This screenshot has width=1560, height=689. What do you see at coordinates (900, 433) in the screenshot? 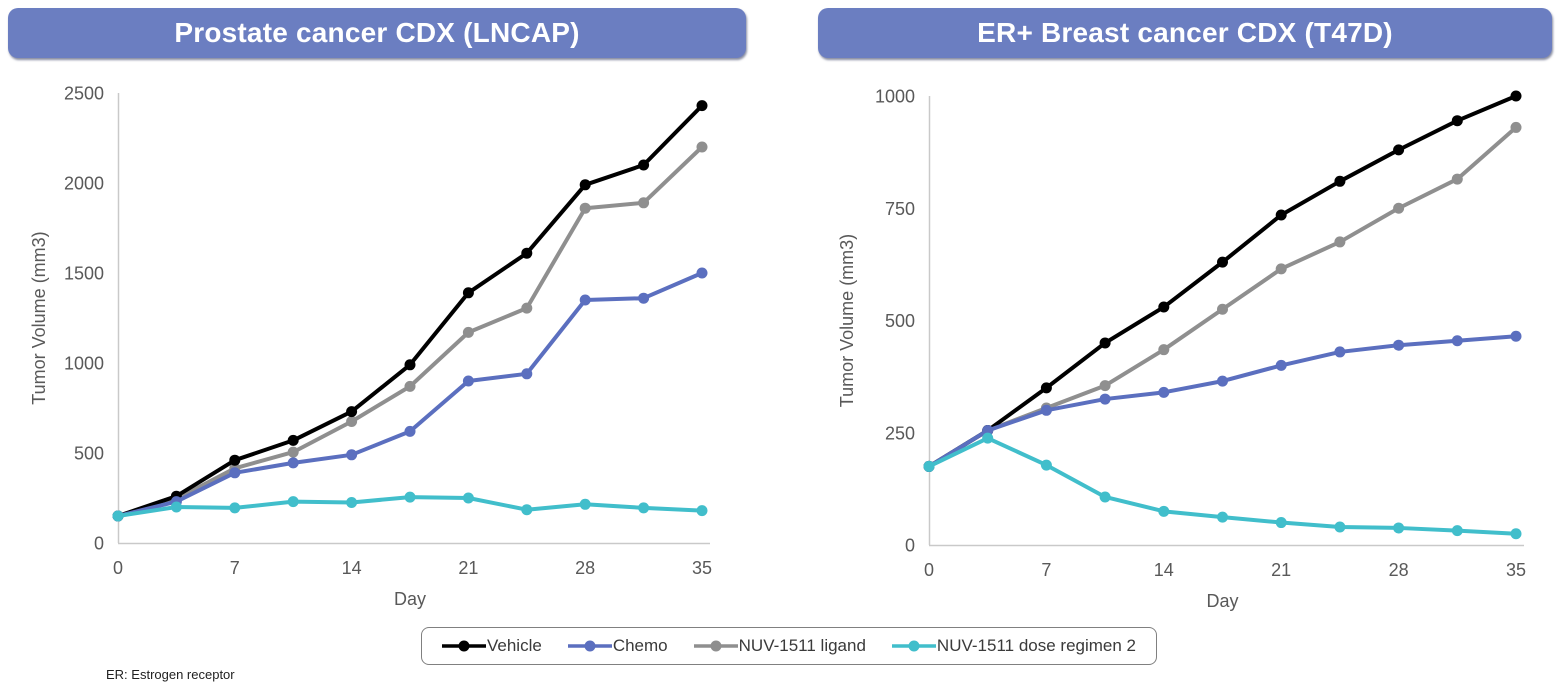
I see `y-tick-label: 250` at bounding box center [900, 433].